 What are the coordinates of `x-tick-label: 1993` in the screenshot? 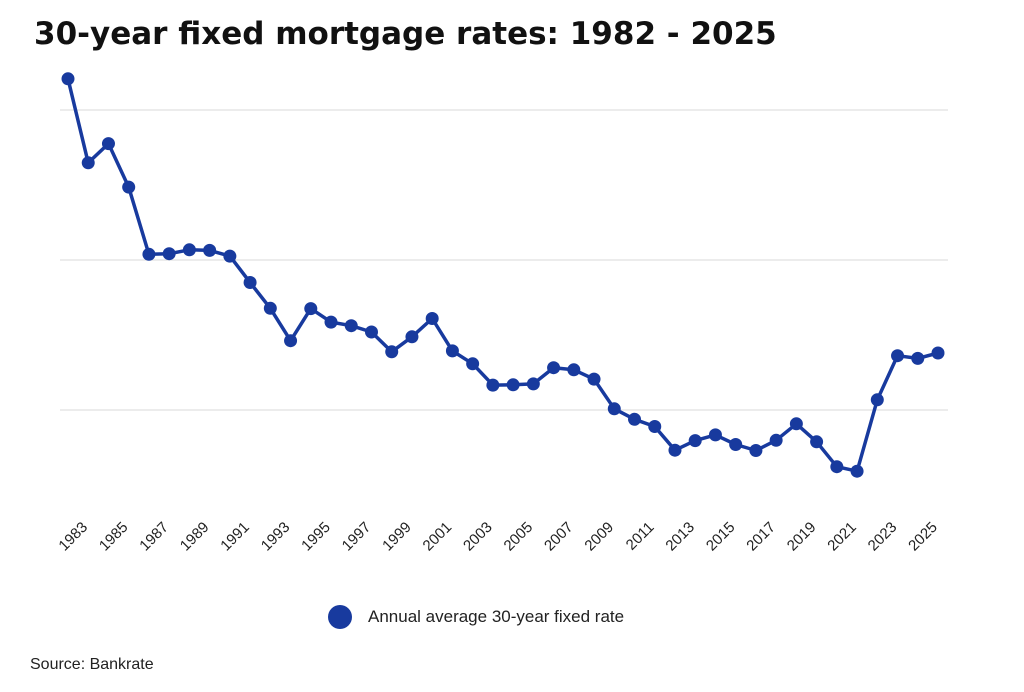 It's located at (276, 537).